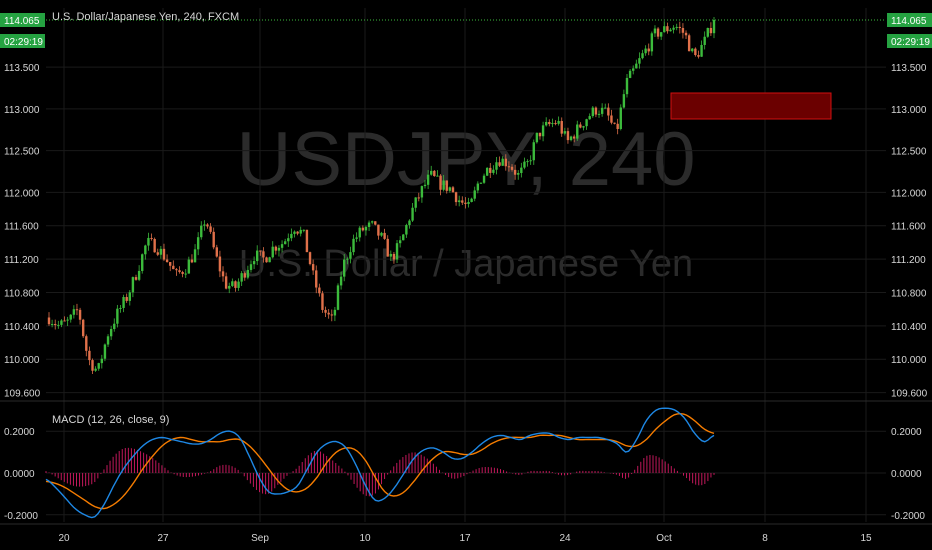 This screenshot has width=932, height=550. I want to click on chart-title: U.S. Dollar/Japanese Yen, 240, FXCM, so click(145, 17).